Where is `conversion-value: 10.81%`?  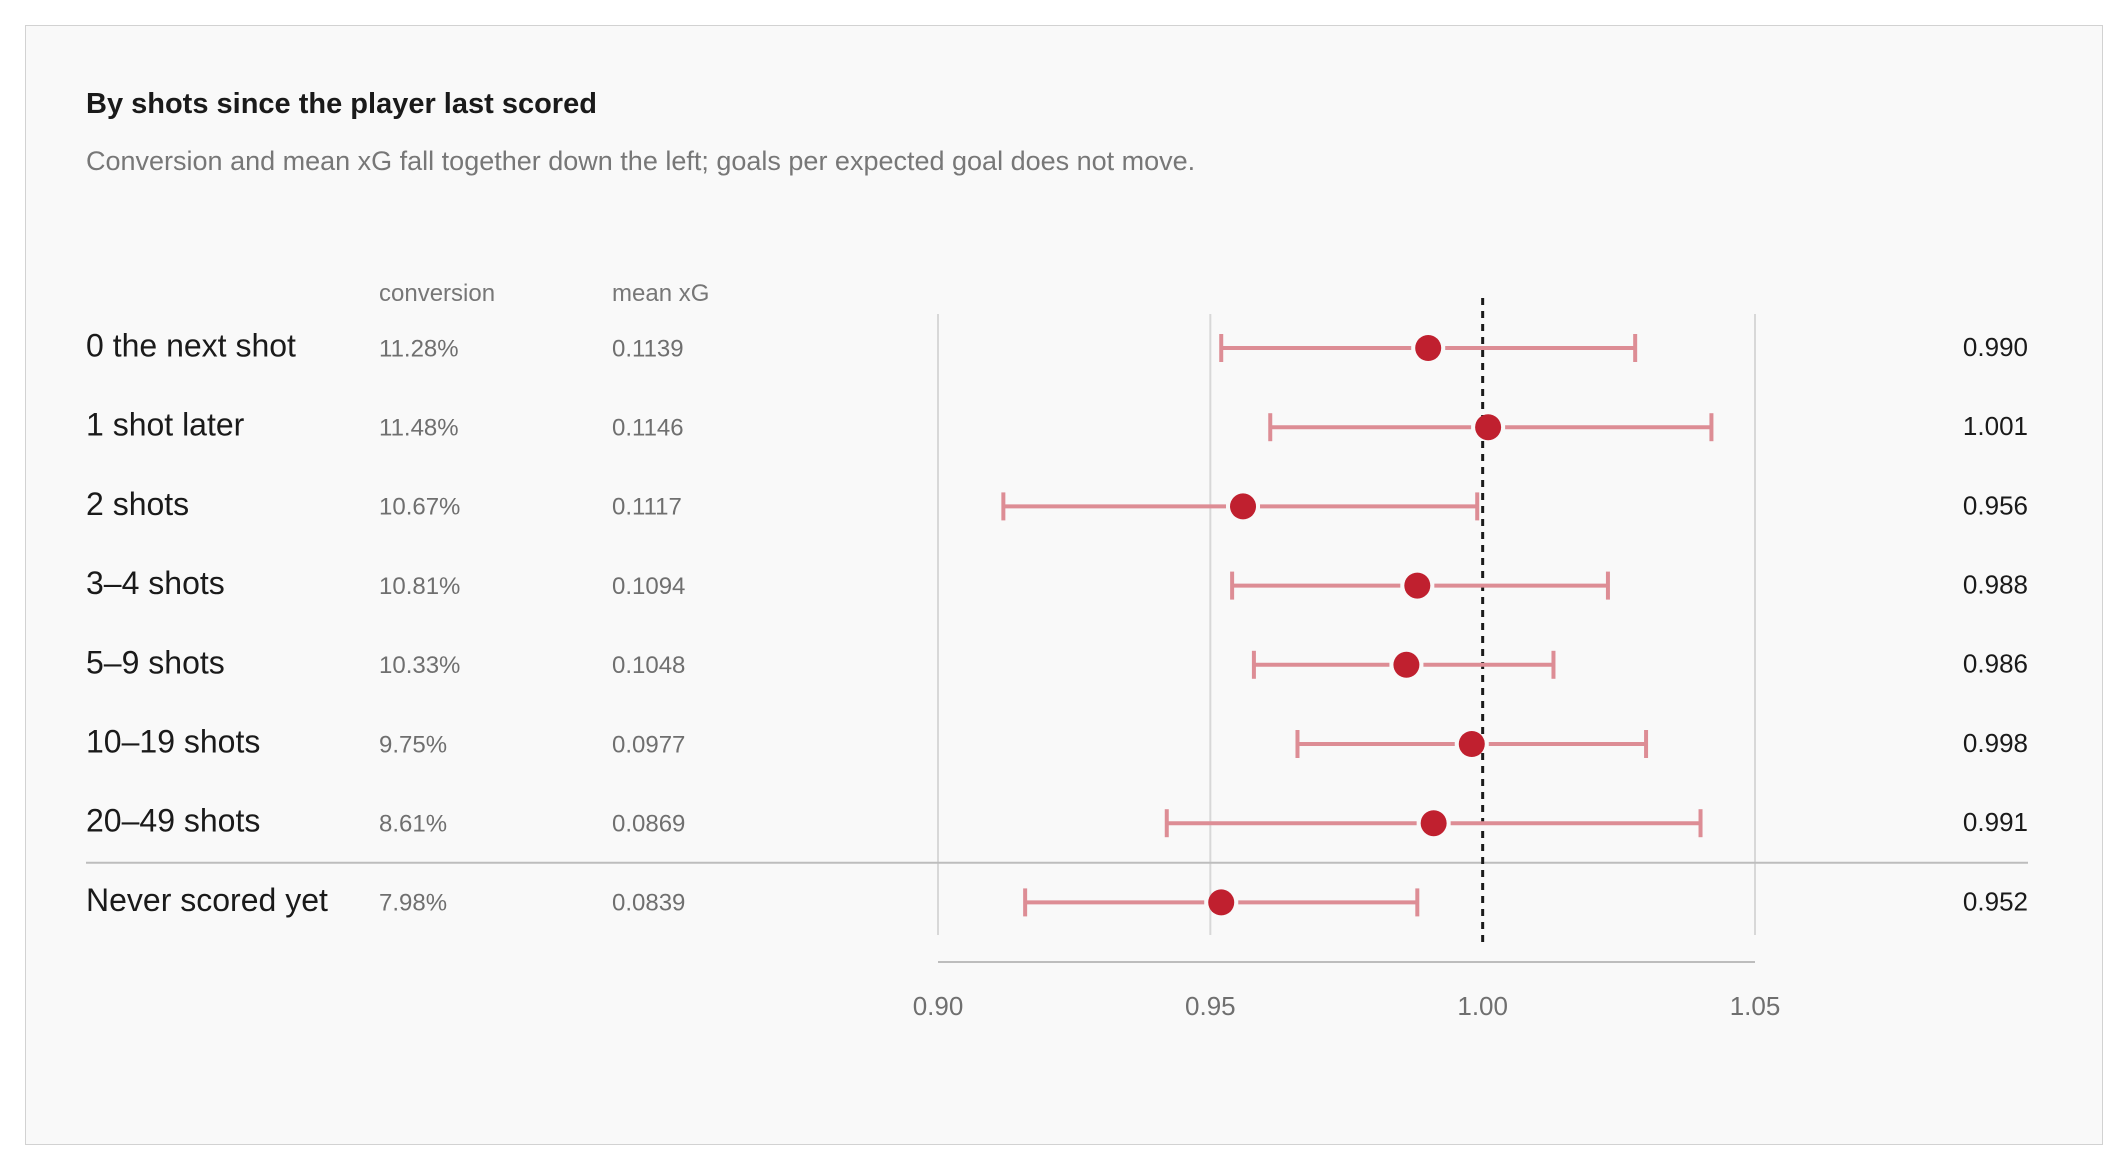 conversion-value: 10.81% is located at coordinates (419, 586).